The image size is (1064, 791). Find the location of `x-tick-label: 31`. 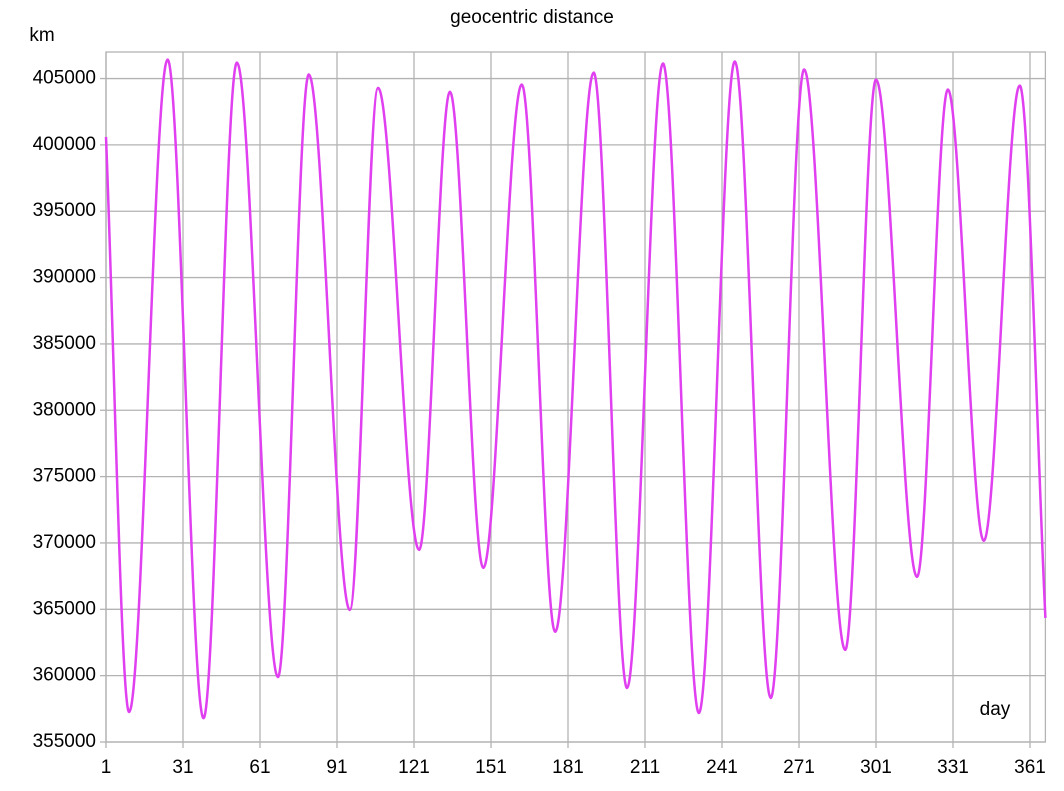

x-tick-label: 31 is located at coordinates (182, 767).